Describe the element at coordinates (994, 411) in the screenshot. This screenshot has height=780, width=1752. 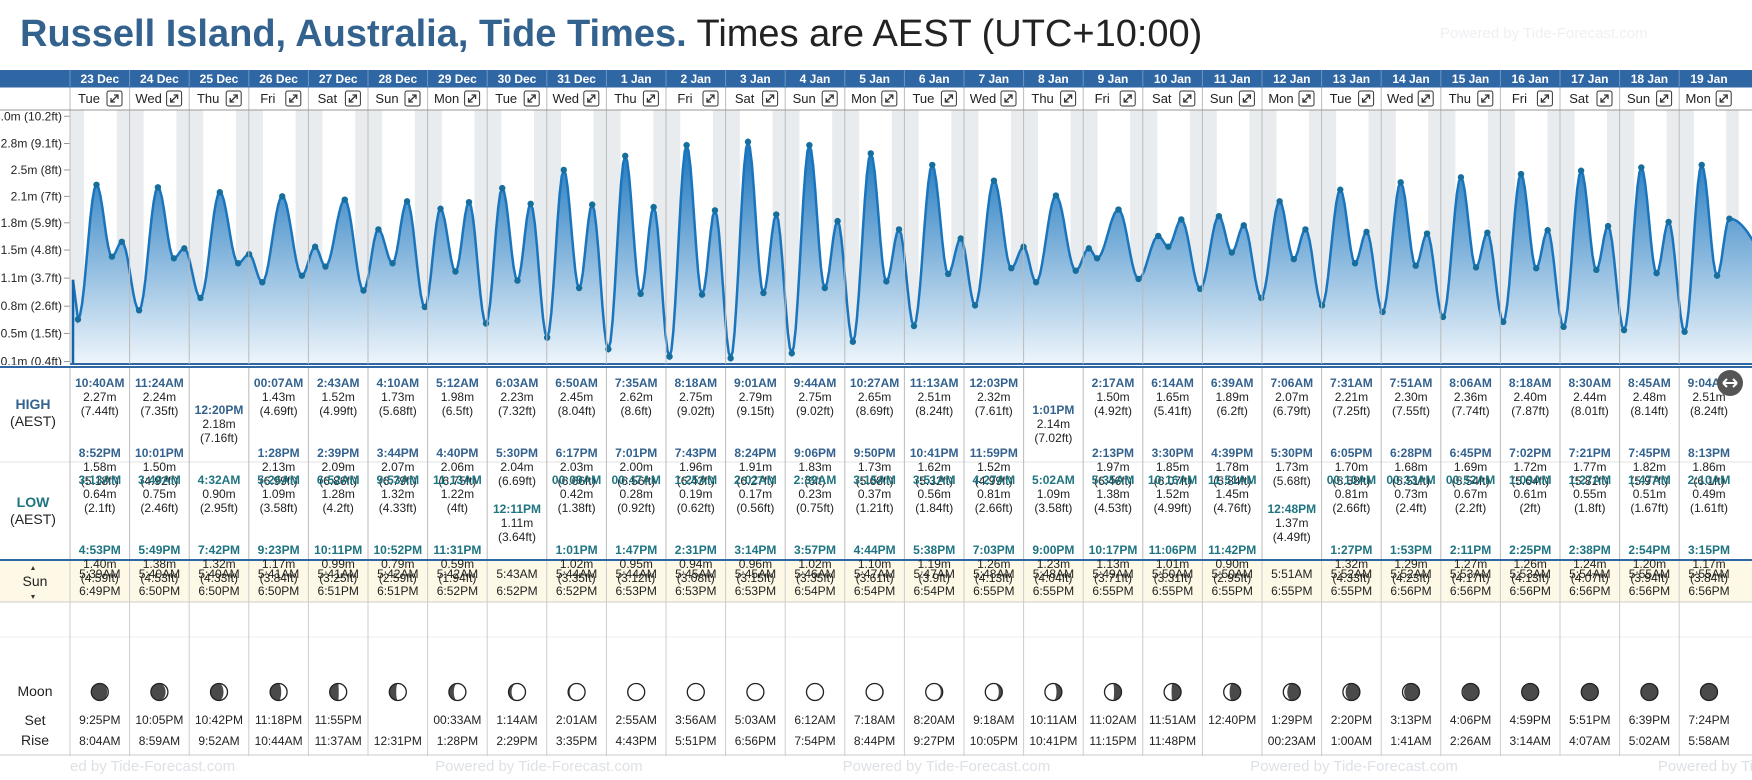
I see `high-tide-height-ft: (7.61ft)` at that location.